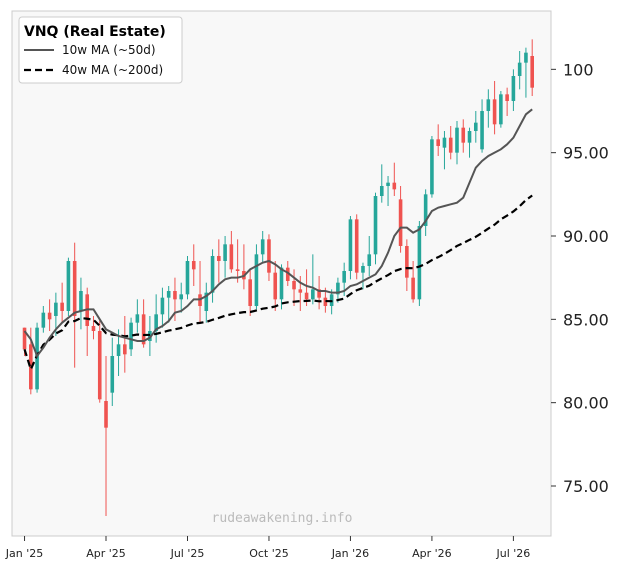 Image resolution: width=622 pixels, height=573 pixels. What do you see at coordinates (350, 553) in the screenshot?
I see `x-tick-label: Jan '26` at bounding box center [350, 553].